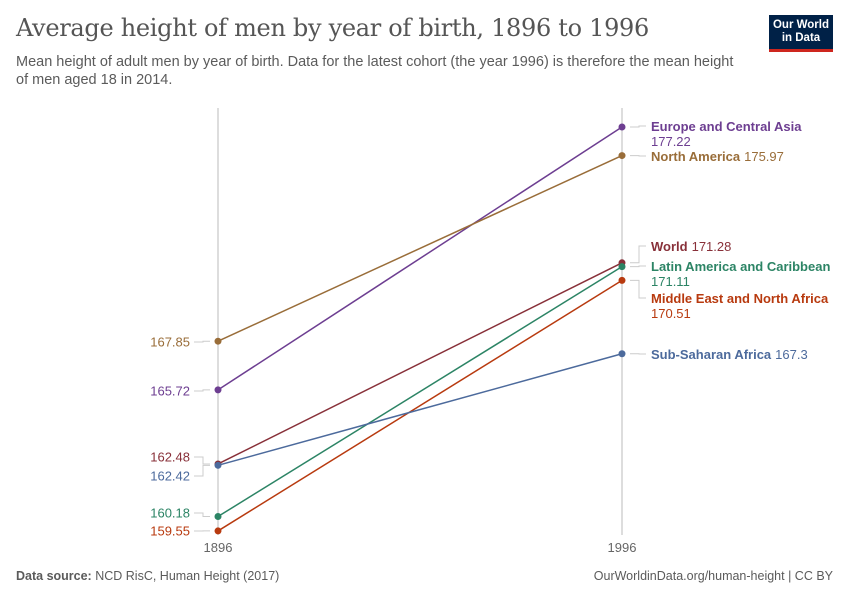 This screenshot has height=600, width=850. Describe the element at coordinates (740, 266) in the screenshot. I see `series-name: Latin America and Caribbean` at that location.